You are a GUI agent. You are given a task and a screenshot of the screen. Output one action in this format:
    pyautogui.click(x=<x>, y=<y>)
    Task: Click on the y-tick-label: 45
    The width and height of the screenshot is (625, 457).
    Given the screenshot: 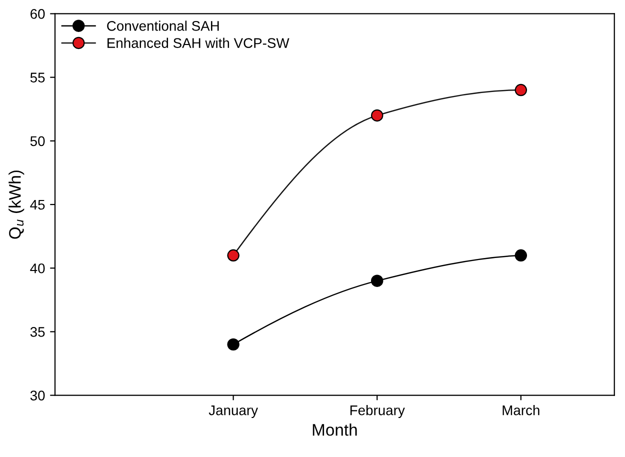 What is the action you would take?
    pyautogui.click(x=37, y=205)
    